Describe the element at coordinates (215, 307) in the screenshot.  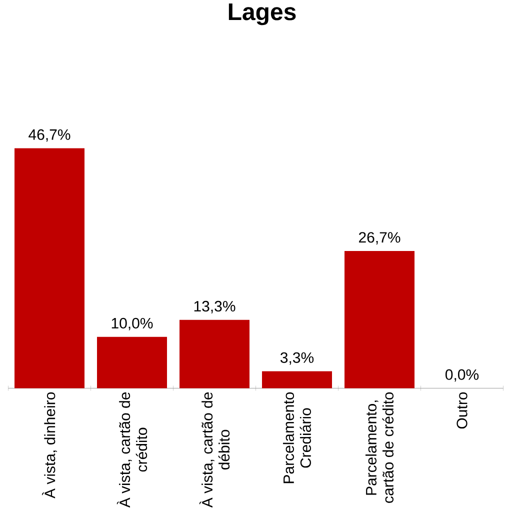
I see `data-label: 13,3%` at that location.